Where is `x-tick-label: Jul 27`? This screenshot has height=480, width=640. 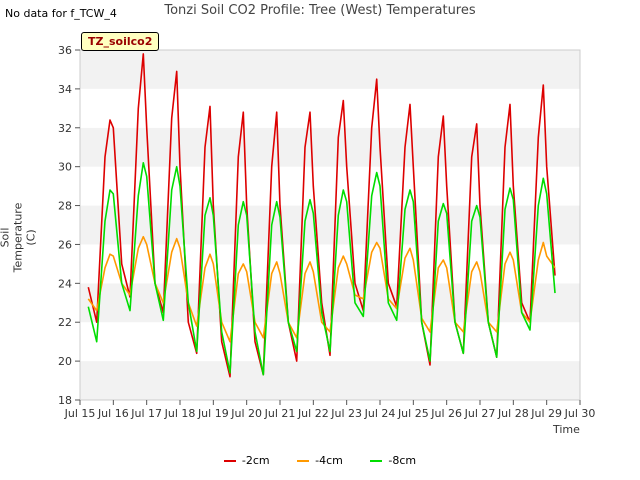
x-tick-label: Jul 27 is located at coordinates (480, 413).